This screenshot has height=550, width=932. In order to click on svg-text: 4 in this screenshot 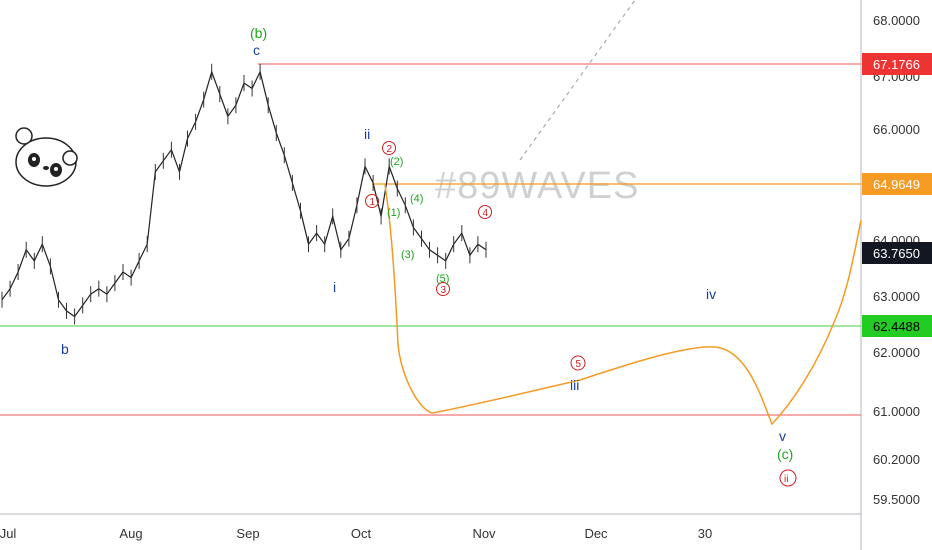, I will do `click(486, 213)`.